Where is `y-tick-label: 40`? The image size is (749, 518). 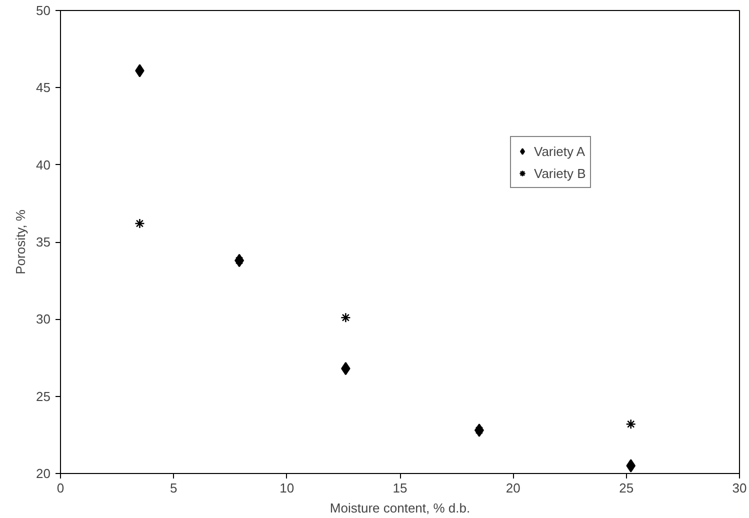 y-tick-label: 40 is located at coordinates (43, 164).